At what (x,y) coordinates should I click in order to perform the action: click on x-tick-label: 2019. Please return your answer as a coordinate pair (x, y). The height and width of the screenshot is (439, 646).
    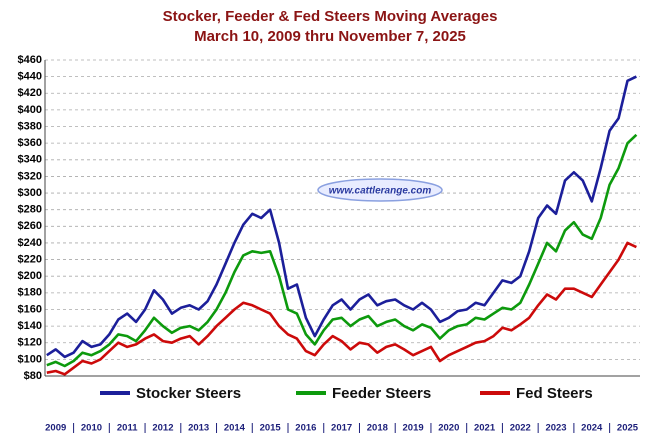
    Looking at the image, I should click on (413, 428).